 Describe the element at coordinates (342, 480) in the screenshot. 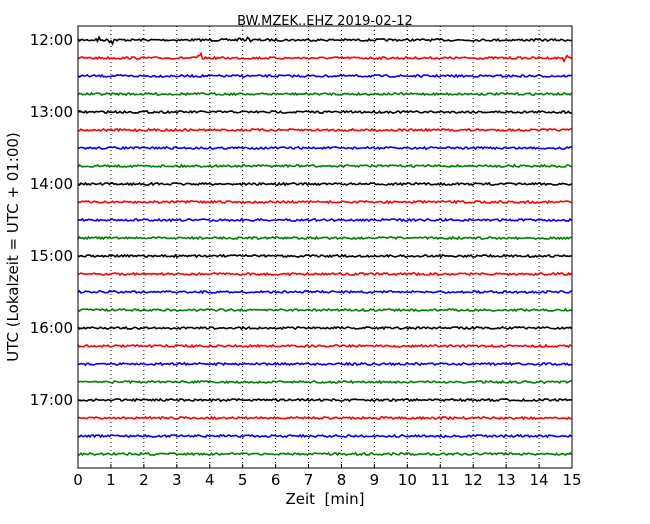

I see `x-tick-label: 8` at that location.